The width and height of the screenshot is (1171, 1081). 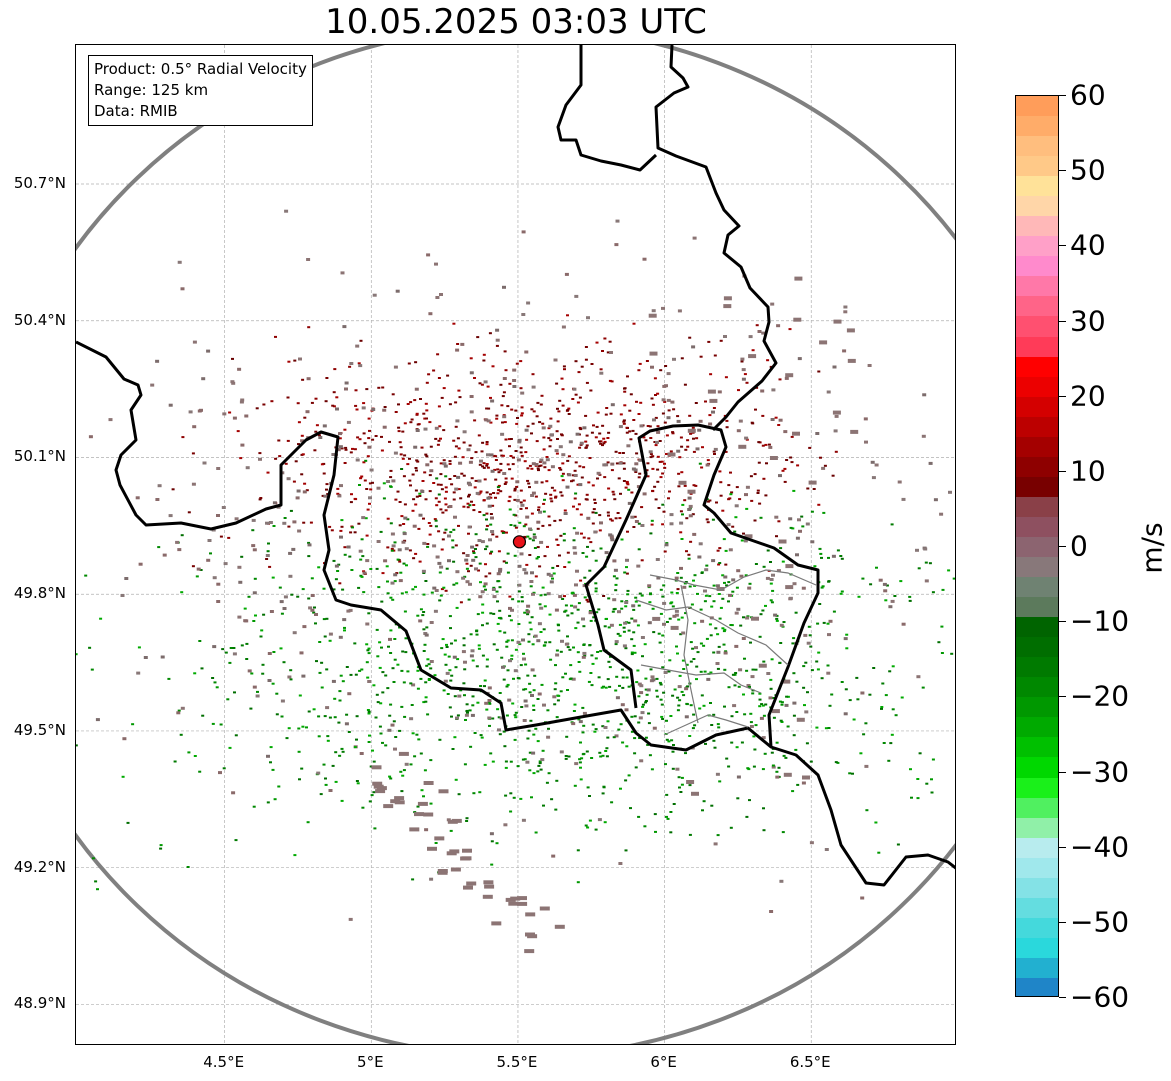 What do you see at coordinates (519, 542) in the screenshot?
I see `radar-site-dot` at bounding box center [519, 542].